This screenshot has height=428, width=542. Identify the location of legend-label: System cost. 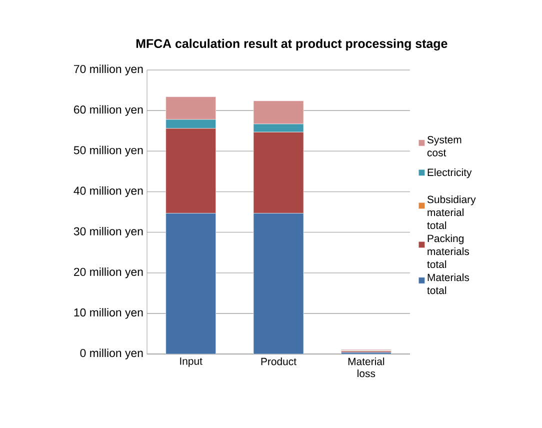
(444, 146).